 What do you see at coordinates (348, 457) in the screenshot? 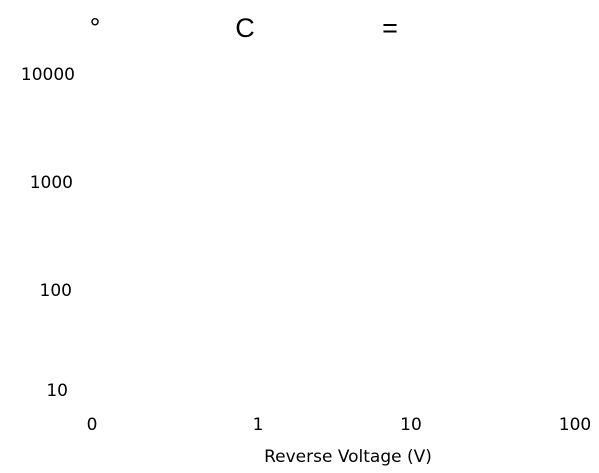
I see `x-axis-label: Reverse Voltage (V)` at bounding box center [348, 457].